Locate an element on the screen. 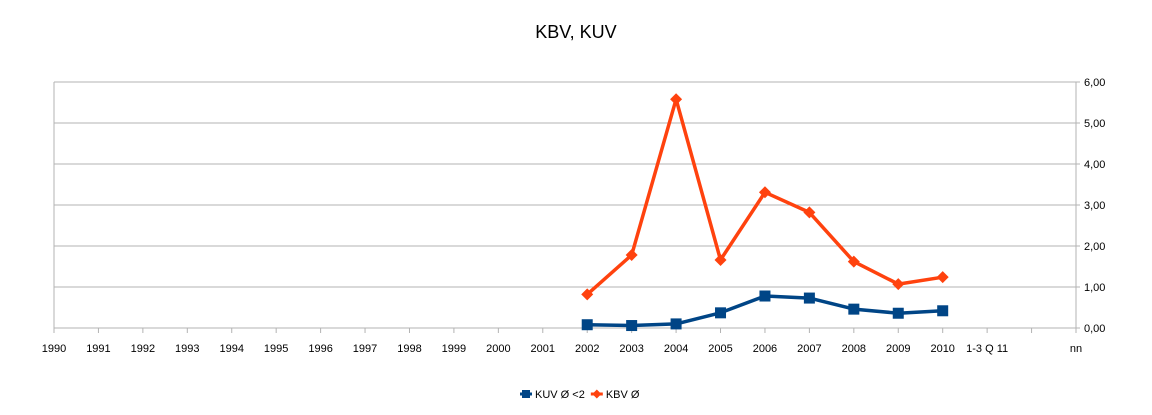 This screenshot has height=415, width=1152. legend-item: KUV Ø <2 is located at coordinates (552, 395).